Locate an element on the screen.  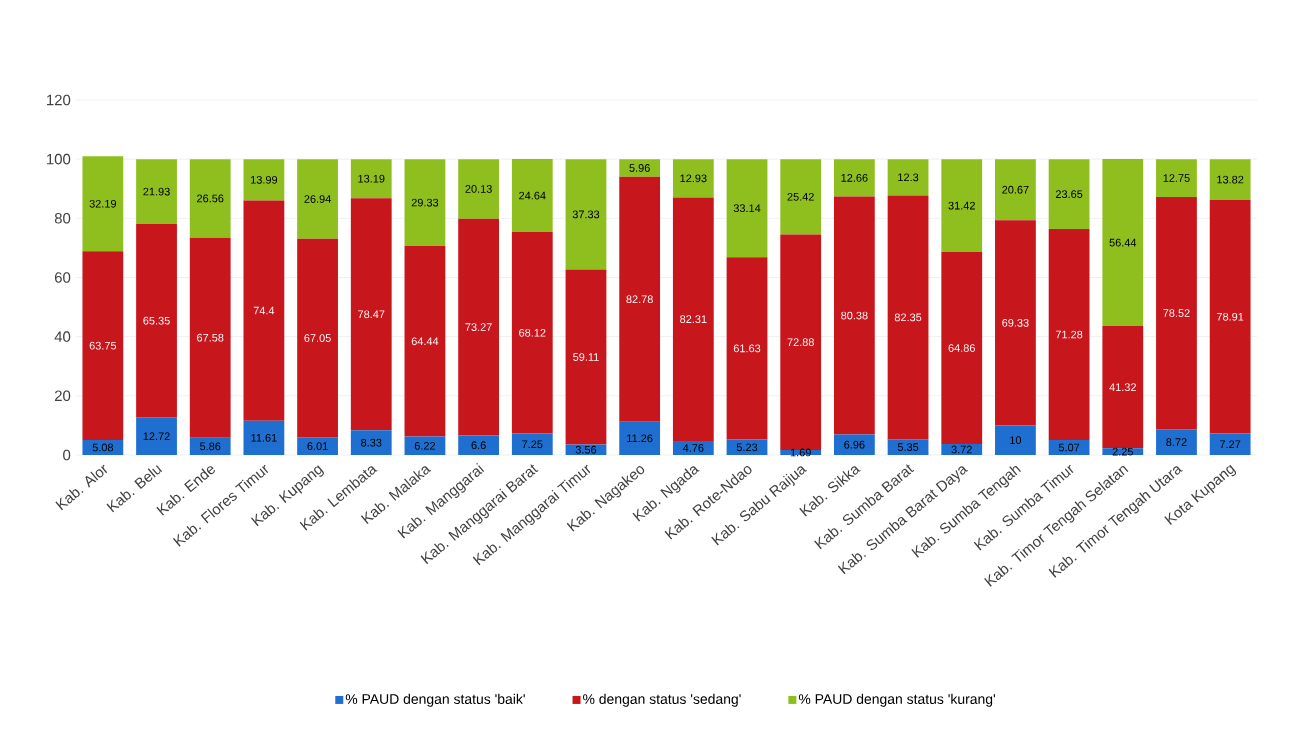
data-label: 5.96 is located at coordinates (639, 168).